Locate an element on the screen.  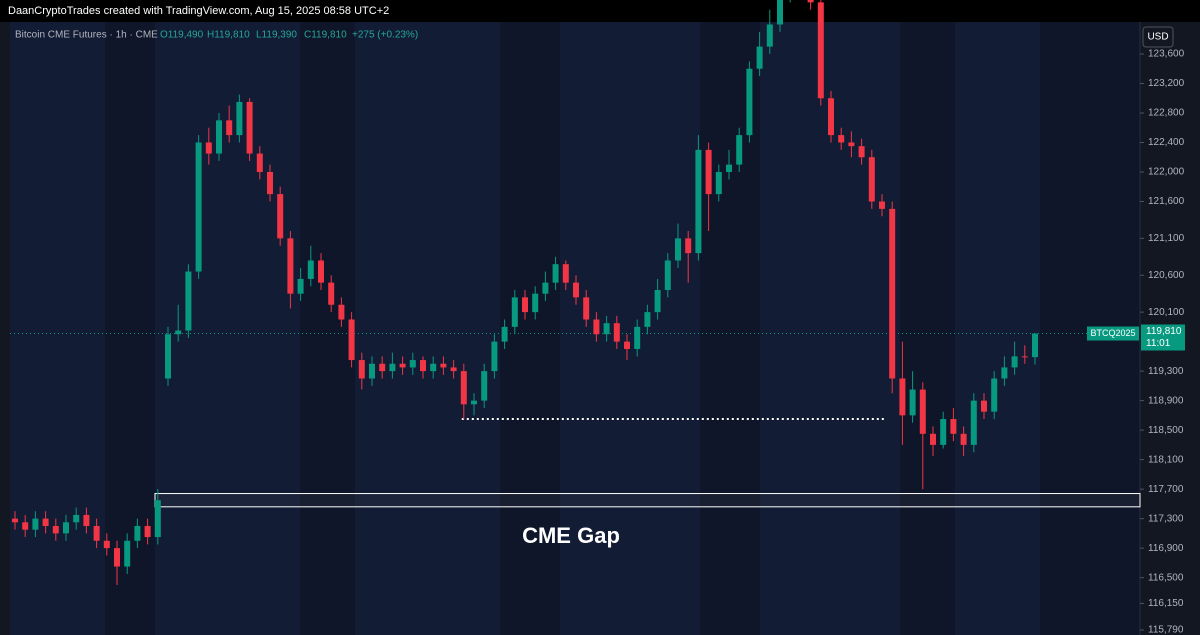
gap-label: CME Gap is located at coordinates (571, 535).